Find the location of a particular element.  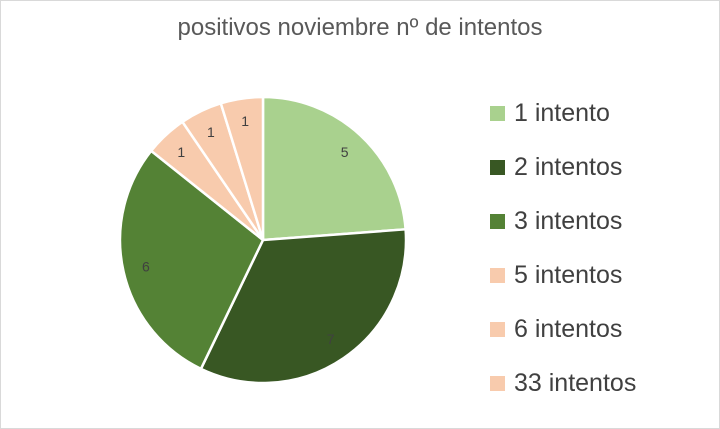

legend-item: 3 intentos is located at coordinates (602, 221).